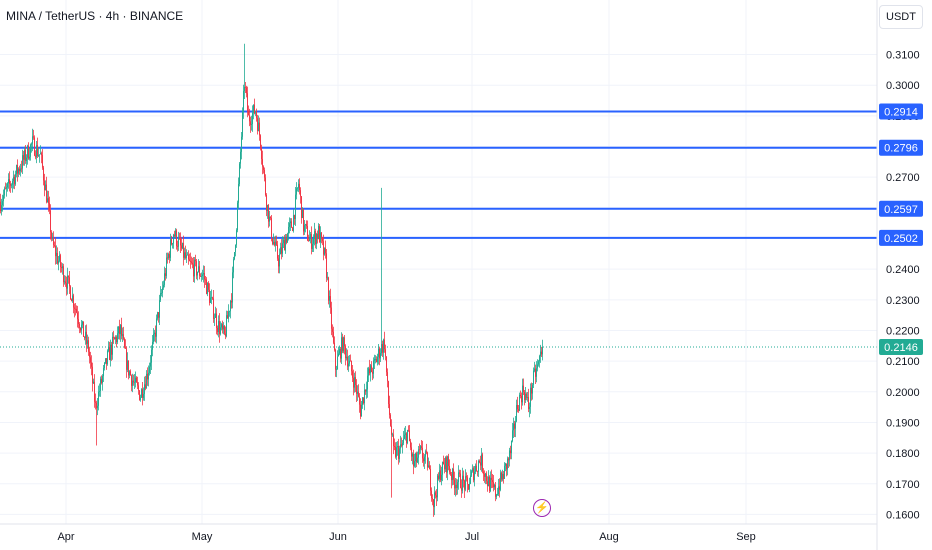 This screenshot has height=550, width=932. Describe the element at coordinates (901, 149) in the screenshot. I see `level-price-label: 0.2796` at that location.